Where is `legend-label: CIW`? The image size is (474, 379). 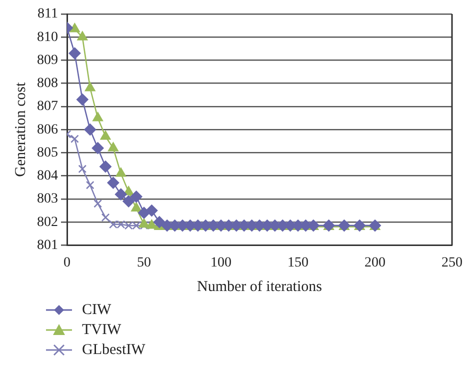 legend-label: CIW is located at coordinates (97, 310).